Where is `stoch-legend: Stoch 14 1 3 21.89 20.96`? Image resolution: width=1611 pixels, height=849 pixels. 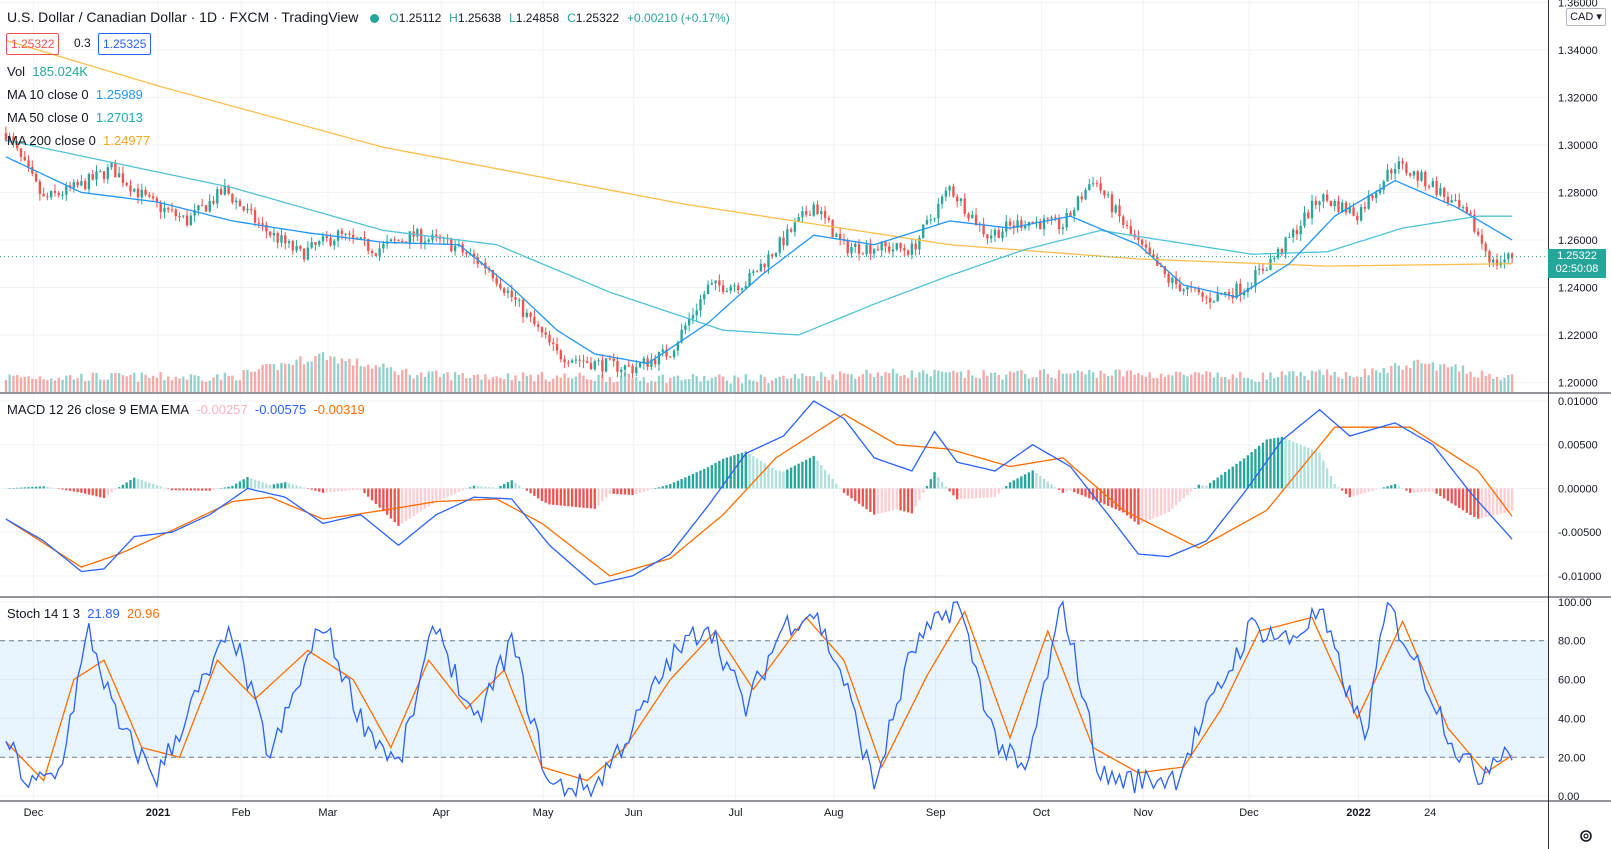 stoch-legend: Stoch 14 1 3 21.89 20.96 is located at coordinates (83, 613).